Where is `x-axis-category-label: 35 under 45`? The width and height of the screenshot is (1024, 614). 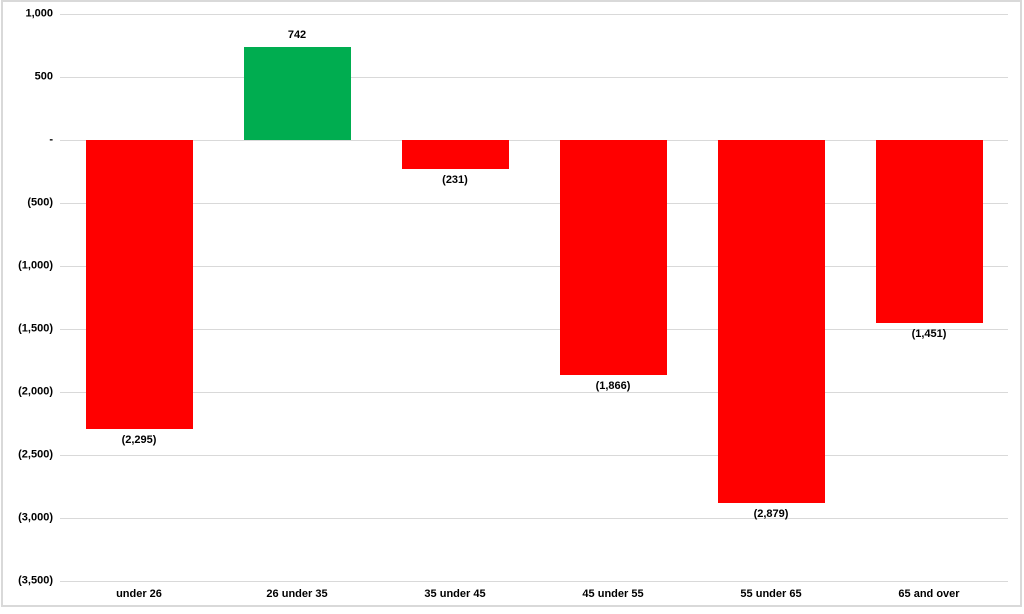 x-axis-category-label: 35 under 45 is located at coordinates (455, 594).